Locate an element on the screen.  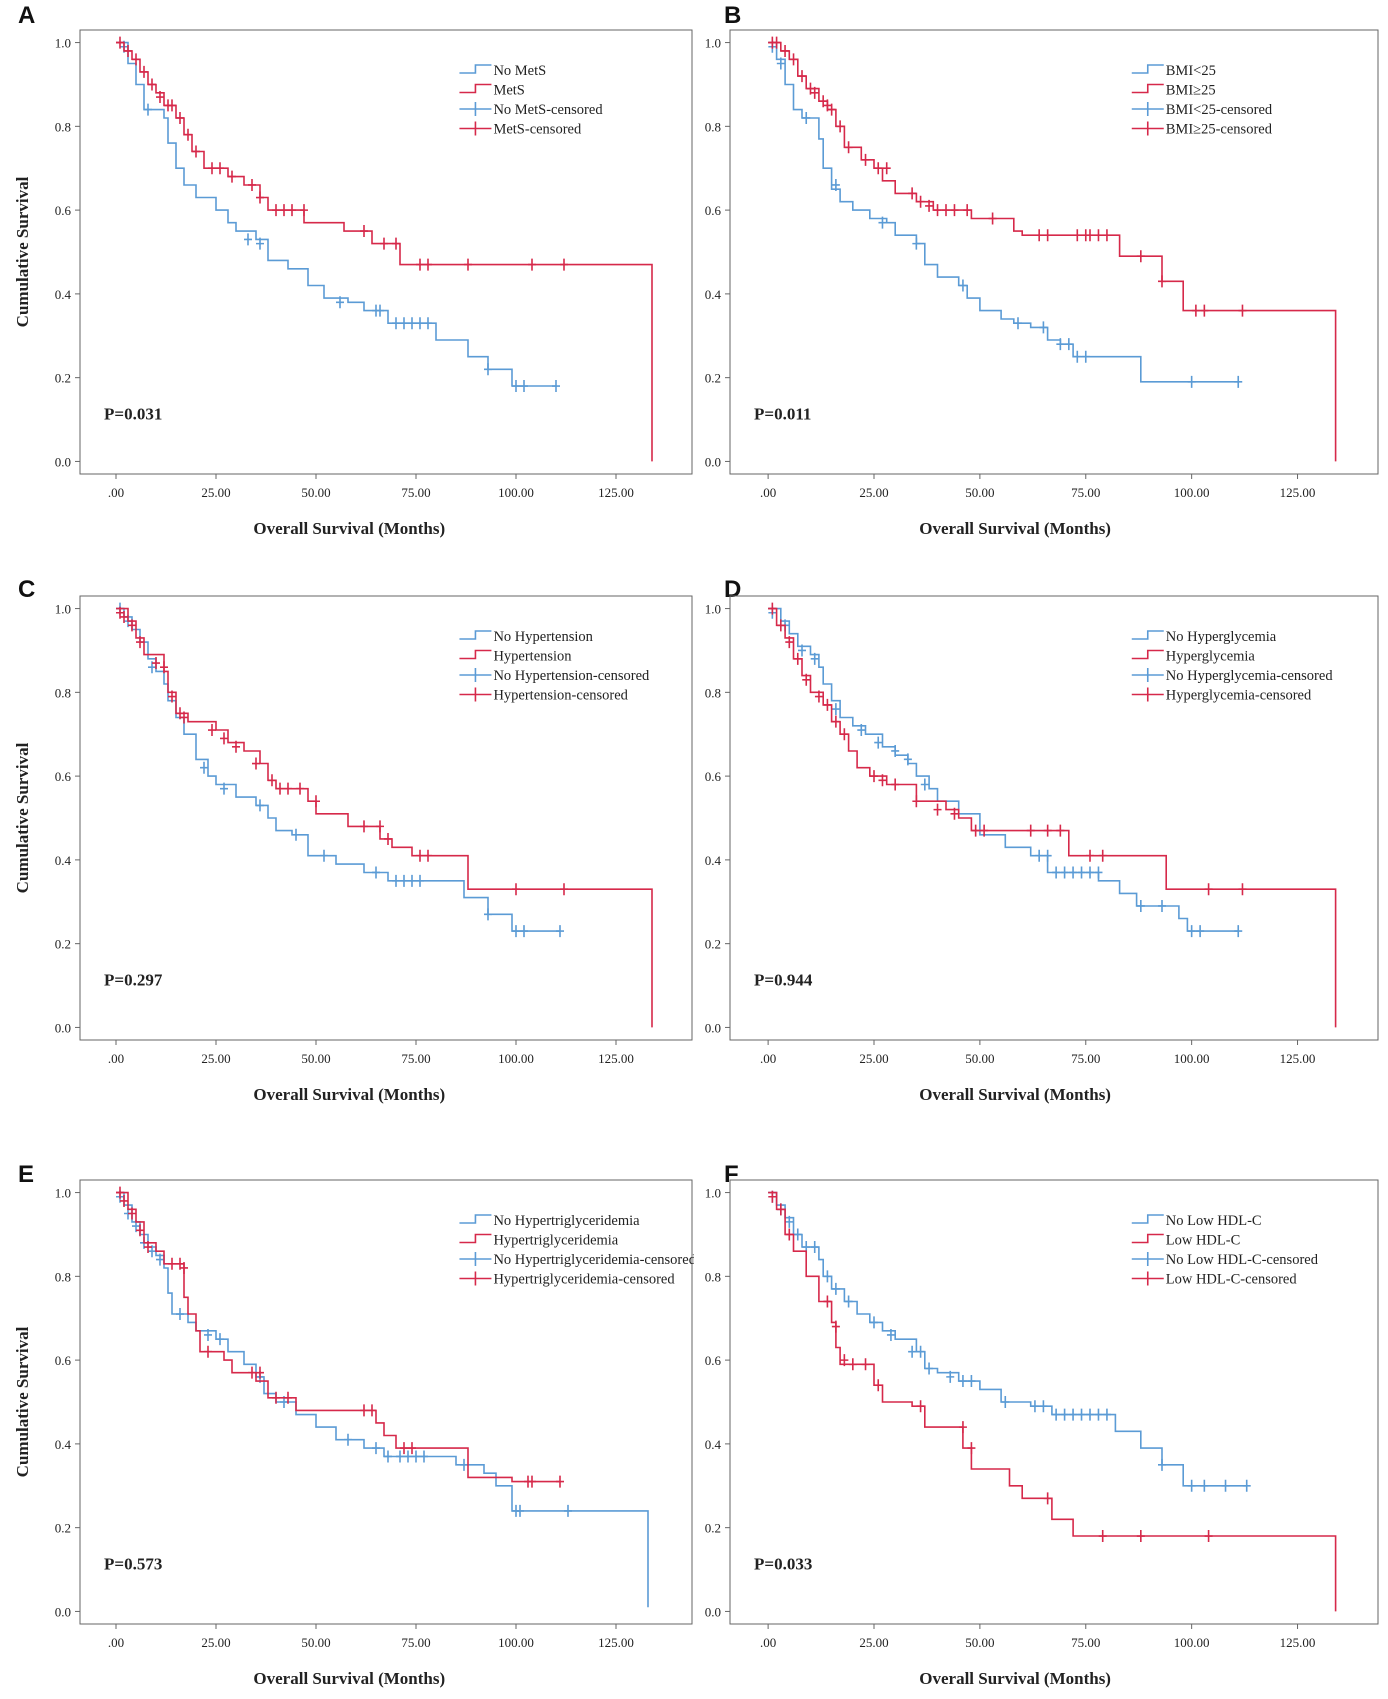
legend-label: Hypertriglyceridemia-censored is located at coordinates (584, 1280).